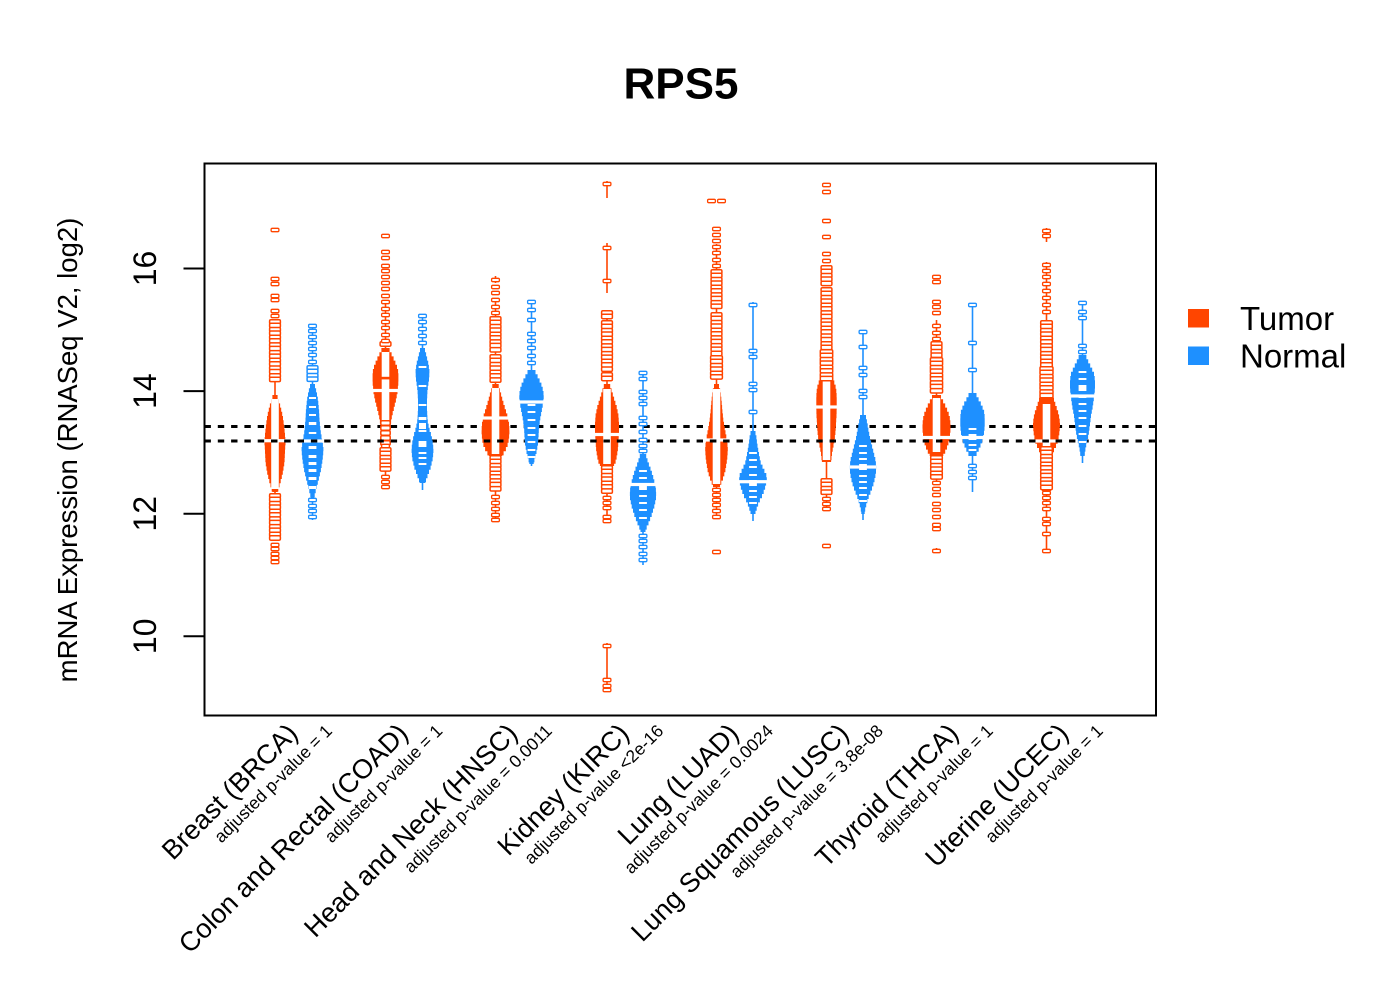  I want to click on svg-text: 14, so click(145, 391).